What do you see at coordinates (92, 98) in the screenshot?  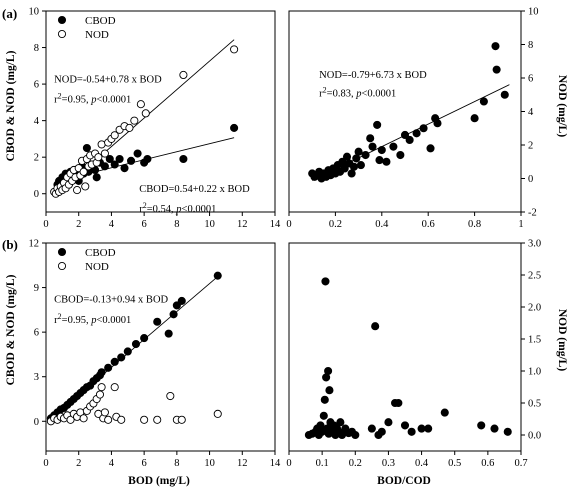 I see `annotation-a-left-1: r2=0.95, p<0.0001` at bounding box center [92, 98].